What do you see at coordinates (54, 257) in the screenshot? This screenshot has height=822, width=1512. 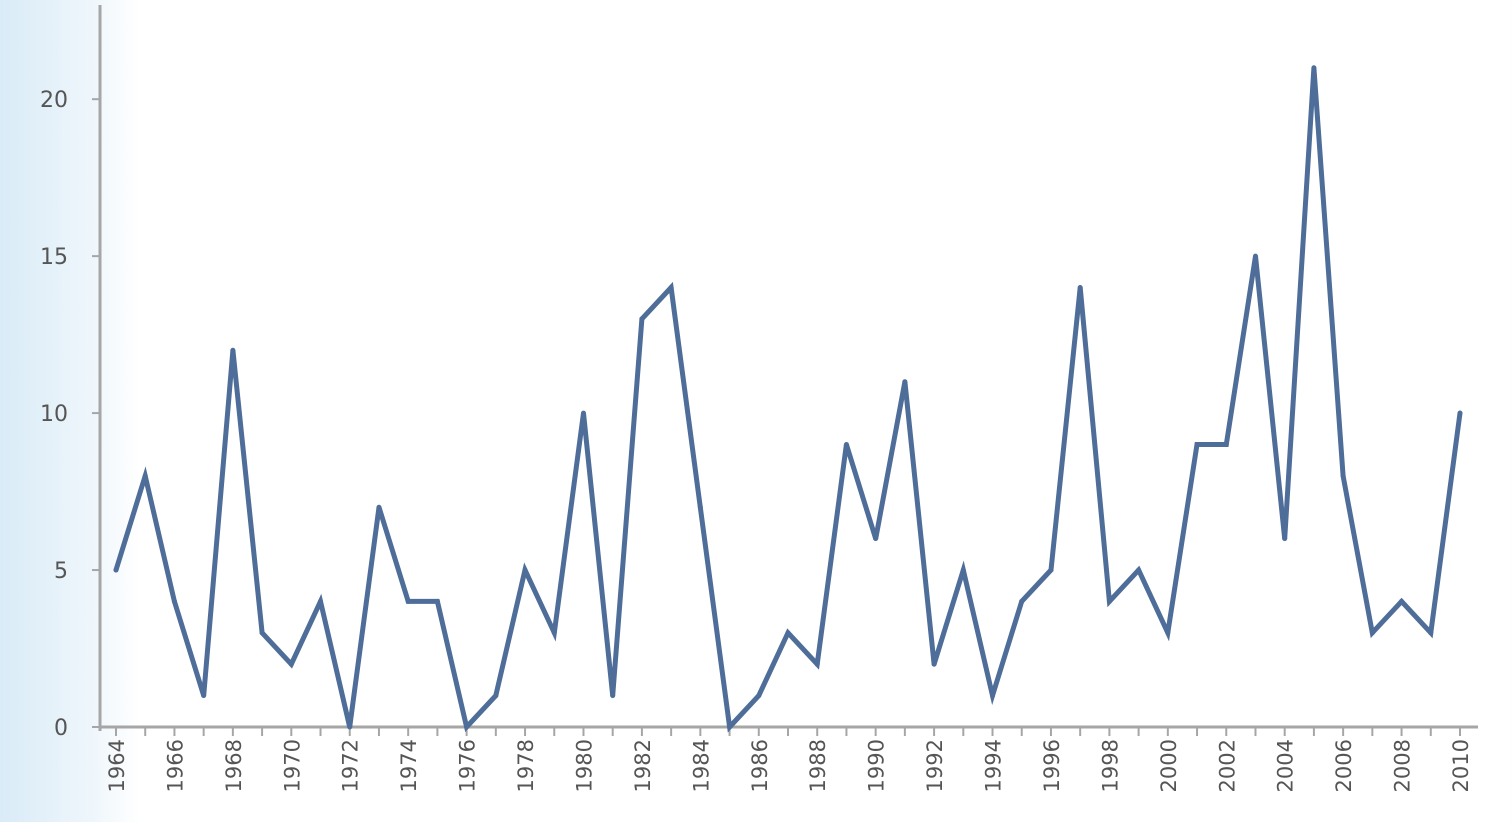 I see `y-tick-label: 15` at bounding box center [54, 257].